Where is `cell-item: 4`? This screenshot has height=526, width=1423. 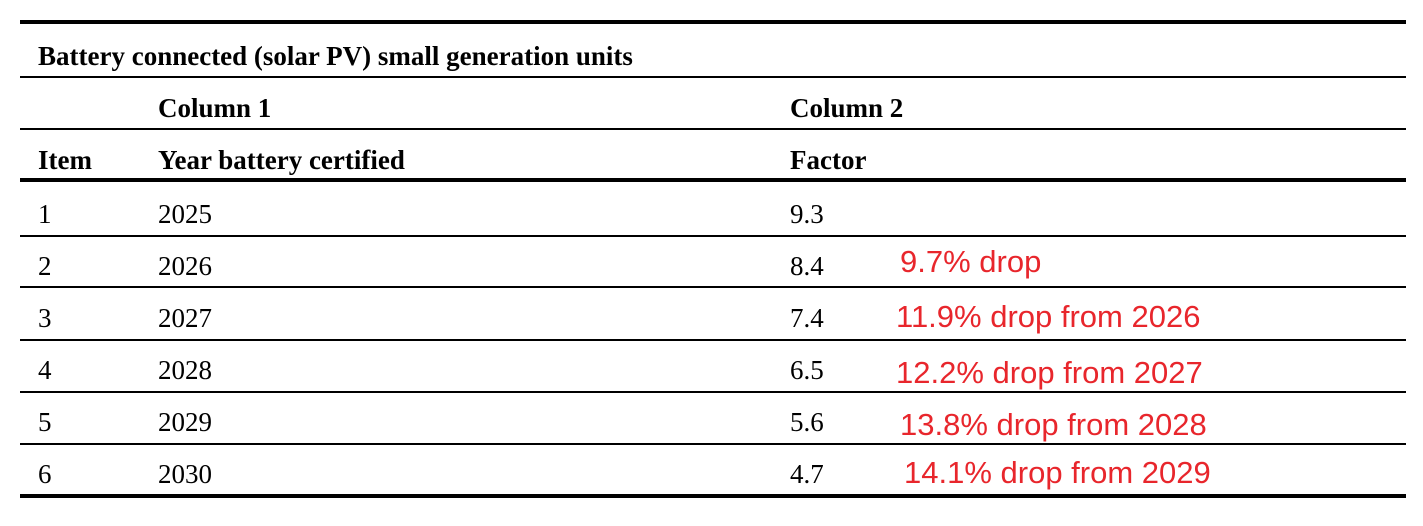 cell-item: 4 is located at coordinates (45, 370).